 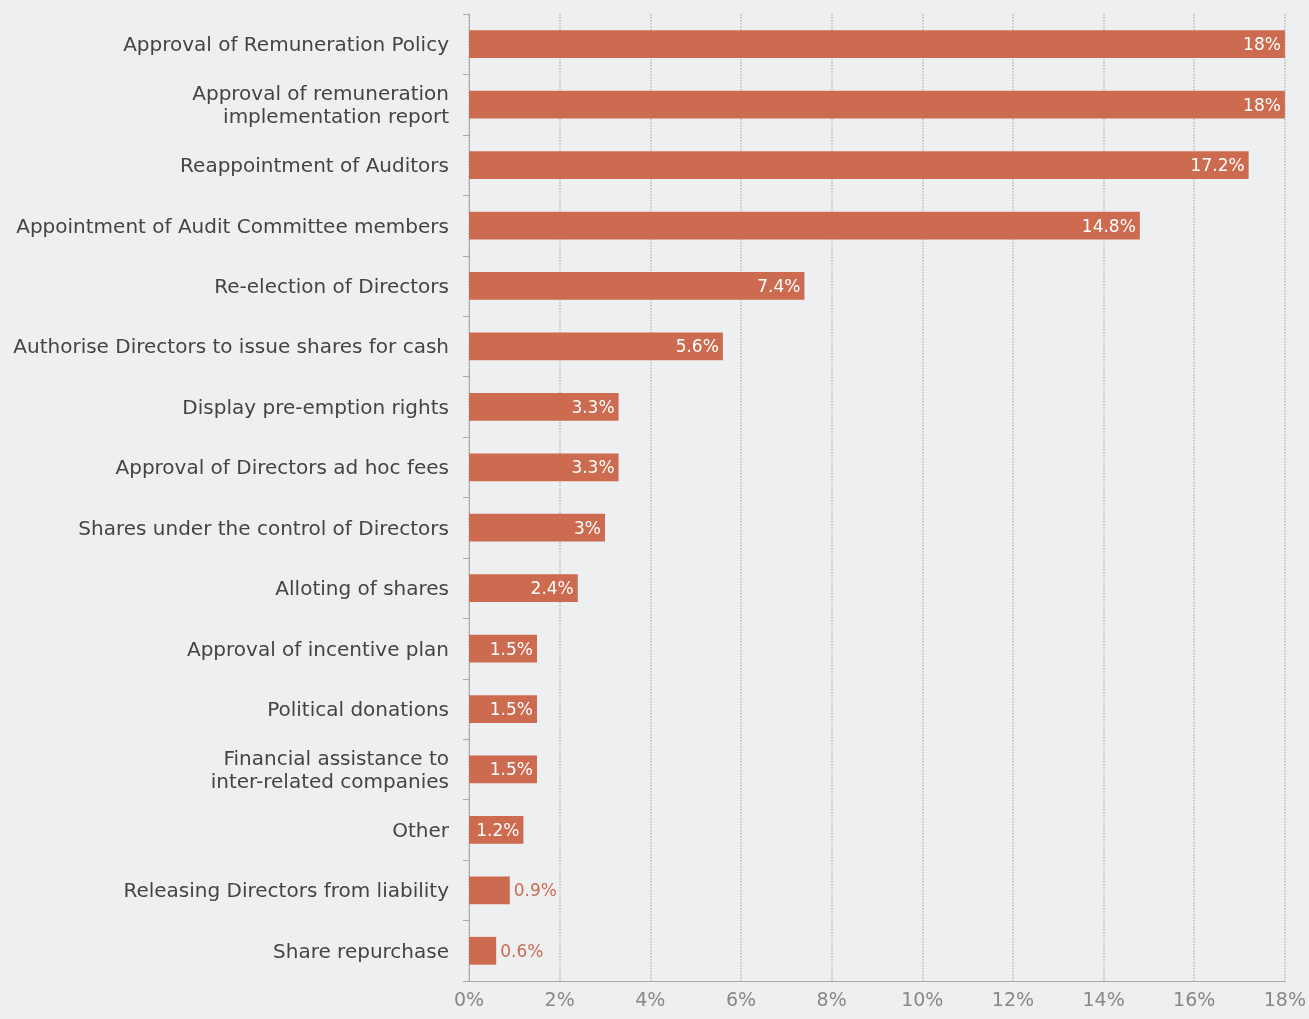 What do you see at coordinates (329, 769) in the screenshot?
I see `y-tick-label: Financial assistance to inter-related companies` at bounding box center [329, 769].